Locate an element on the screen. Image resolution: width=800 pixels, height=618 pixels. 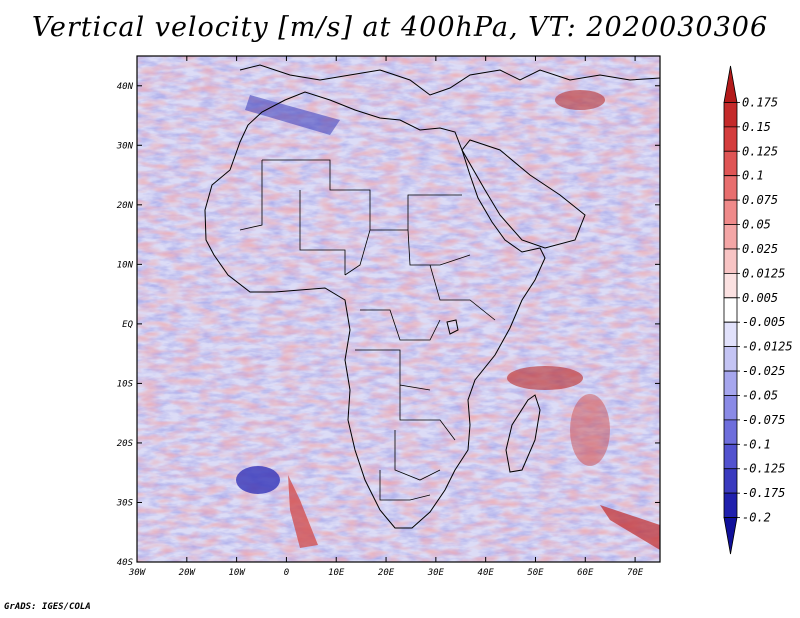
y-tick-label: 40S is located at coordinates (125, 563).